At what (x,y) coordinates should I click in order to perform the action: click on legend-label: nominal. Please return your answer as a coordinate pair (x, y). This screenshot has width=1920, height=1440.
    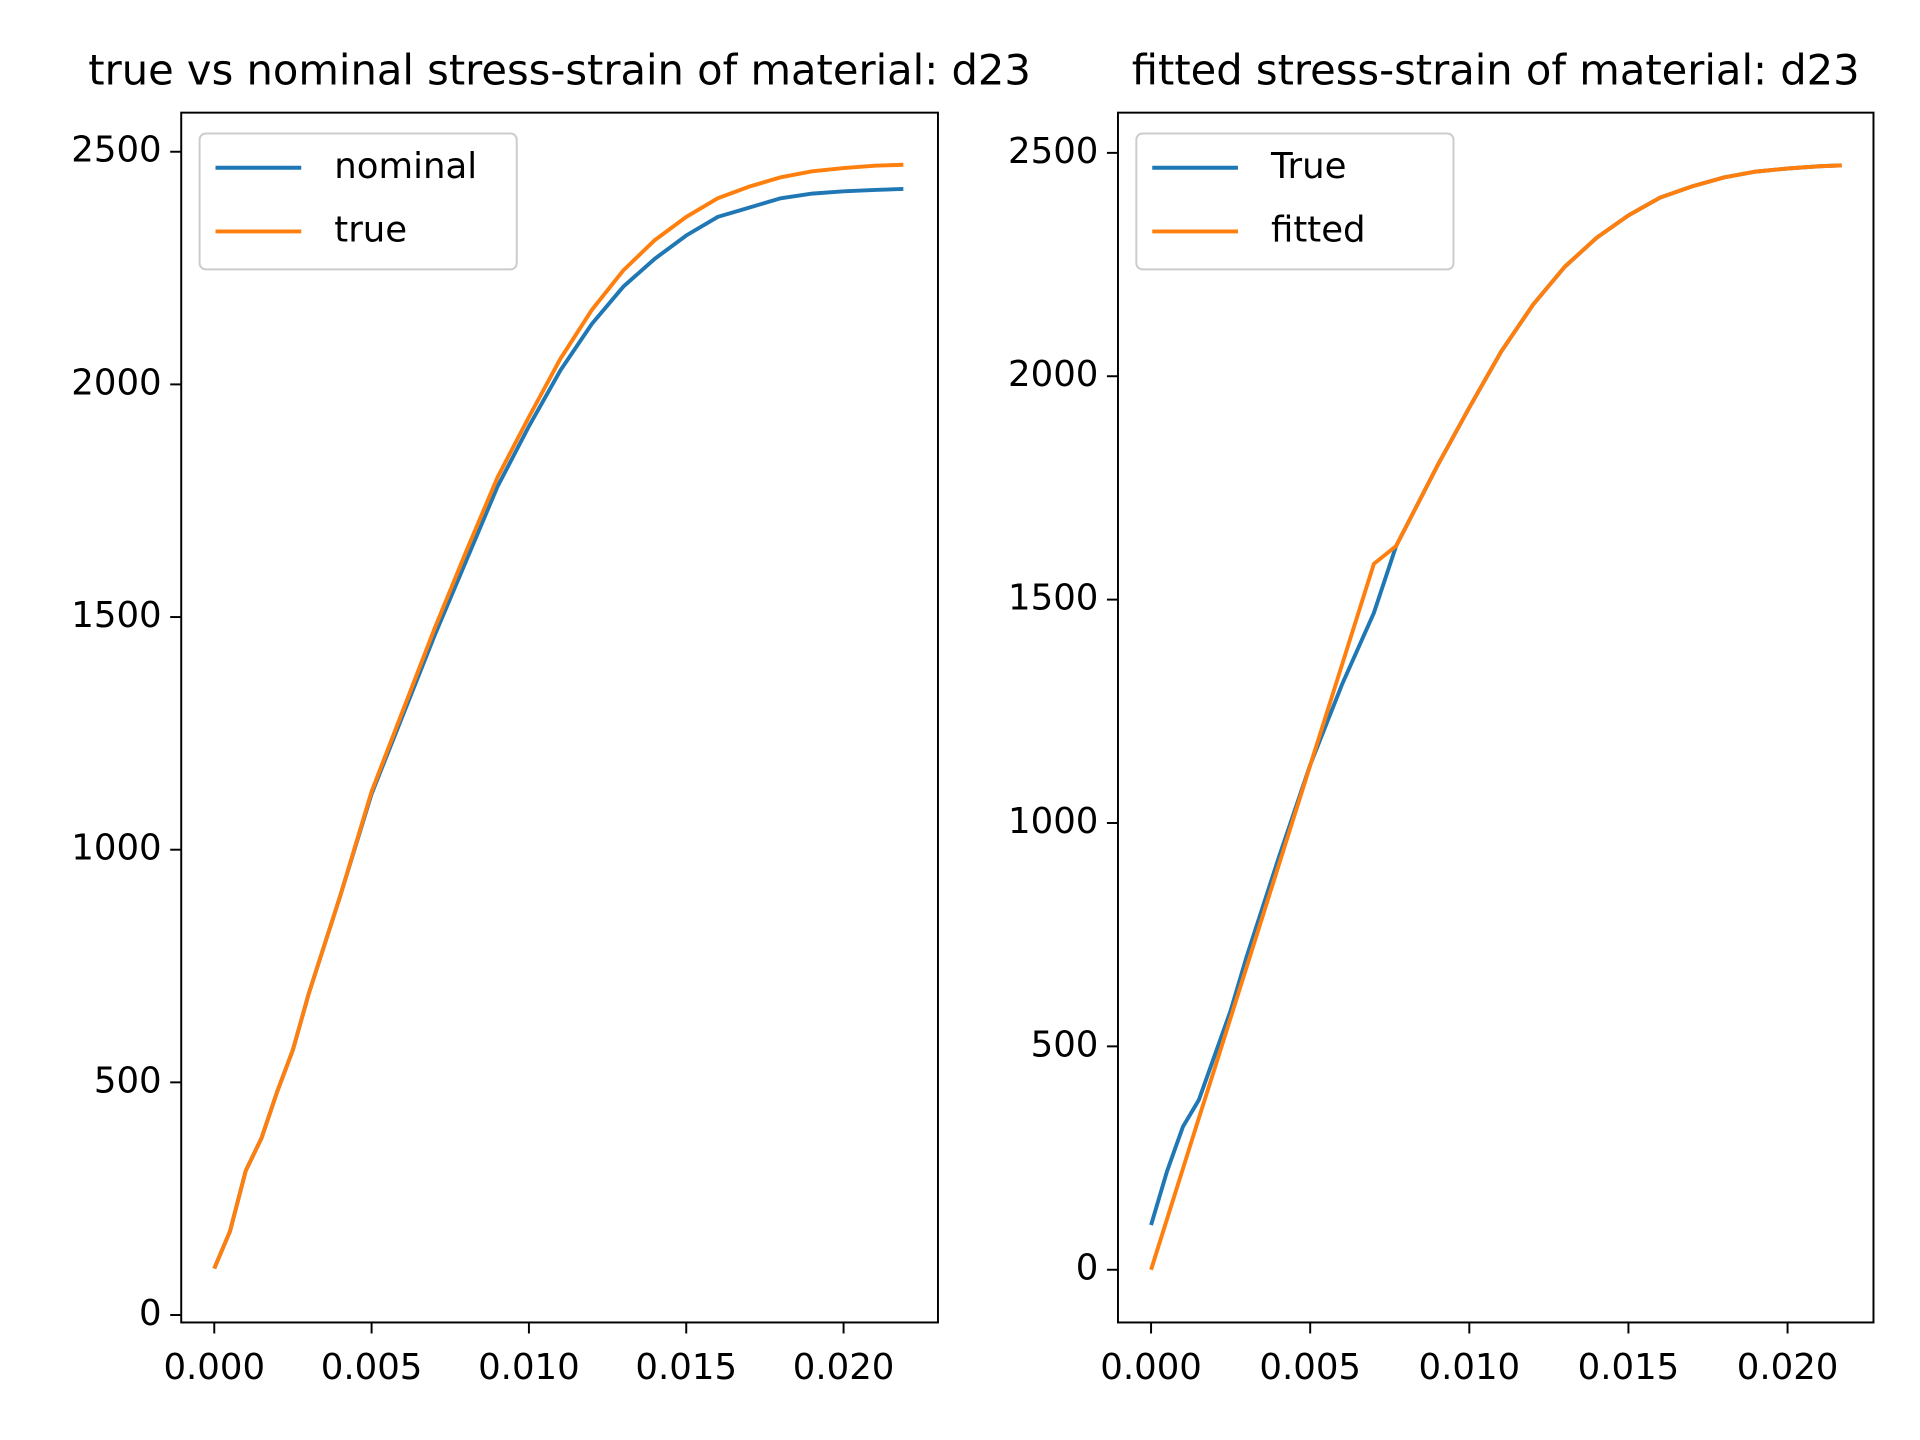
    Looking at the image, I should click on (405, 166).